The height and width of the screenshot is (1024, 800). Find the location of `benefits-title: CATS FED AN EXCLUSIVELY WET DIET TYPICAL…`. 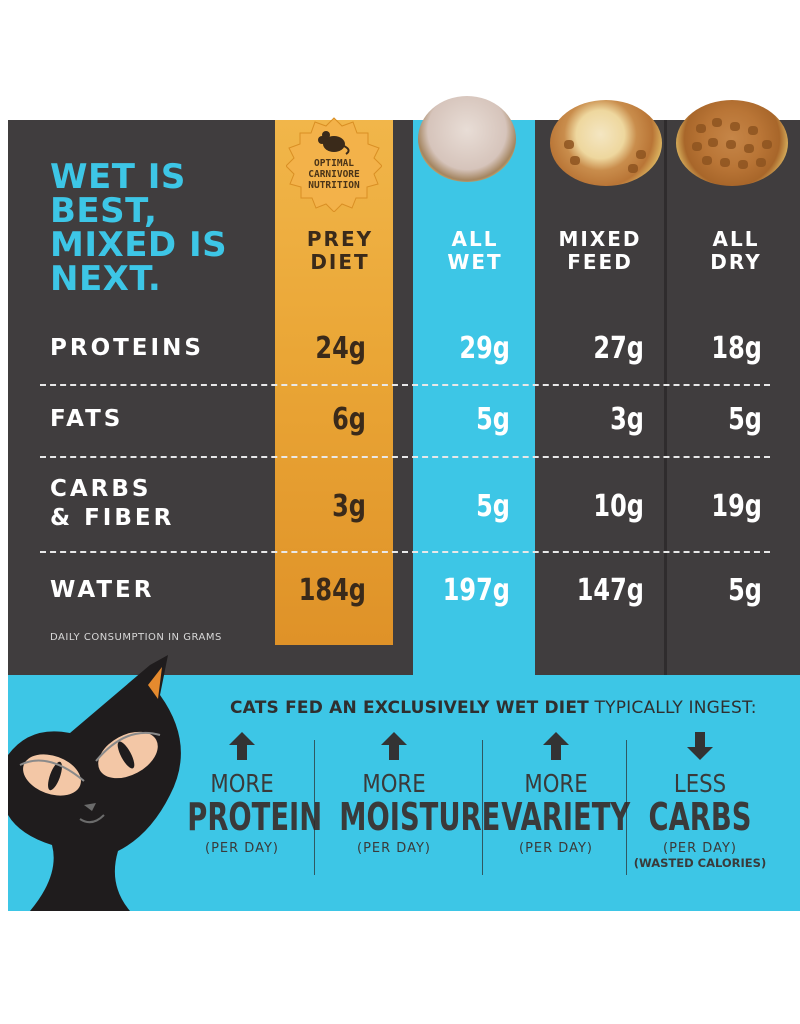

benefits-title: CATS FED AN EXCLUSIVELY WET DIET TYPICAL… is located at coordinates (493, 708).